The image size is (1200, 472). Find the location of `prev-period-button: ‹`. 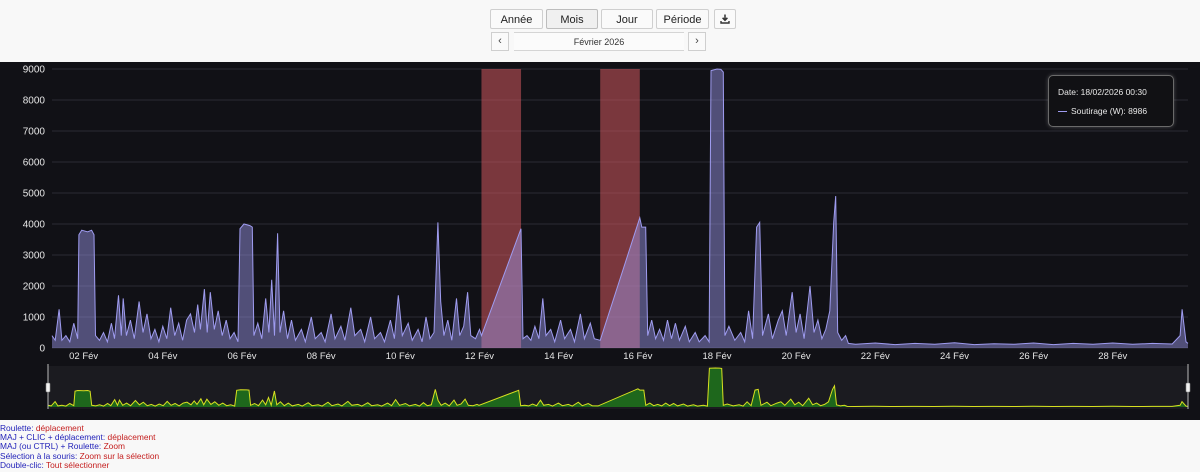

prev-period-button: ‹ is located at coordinates (500, 41).